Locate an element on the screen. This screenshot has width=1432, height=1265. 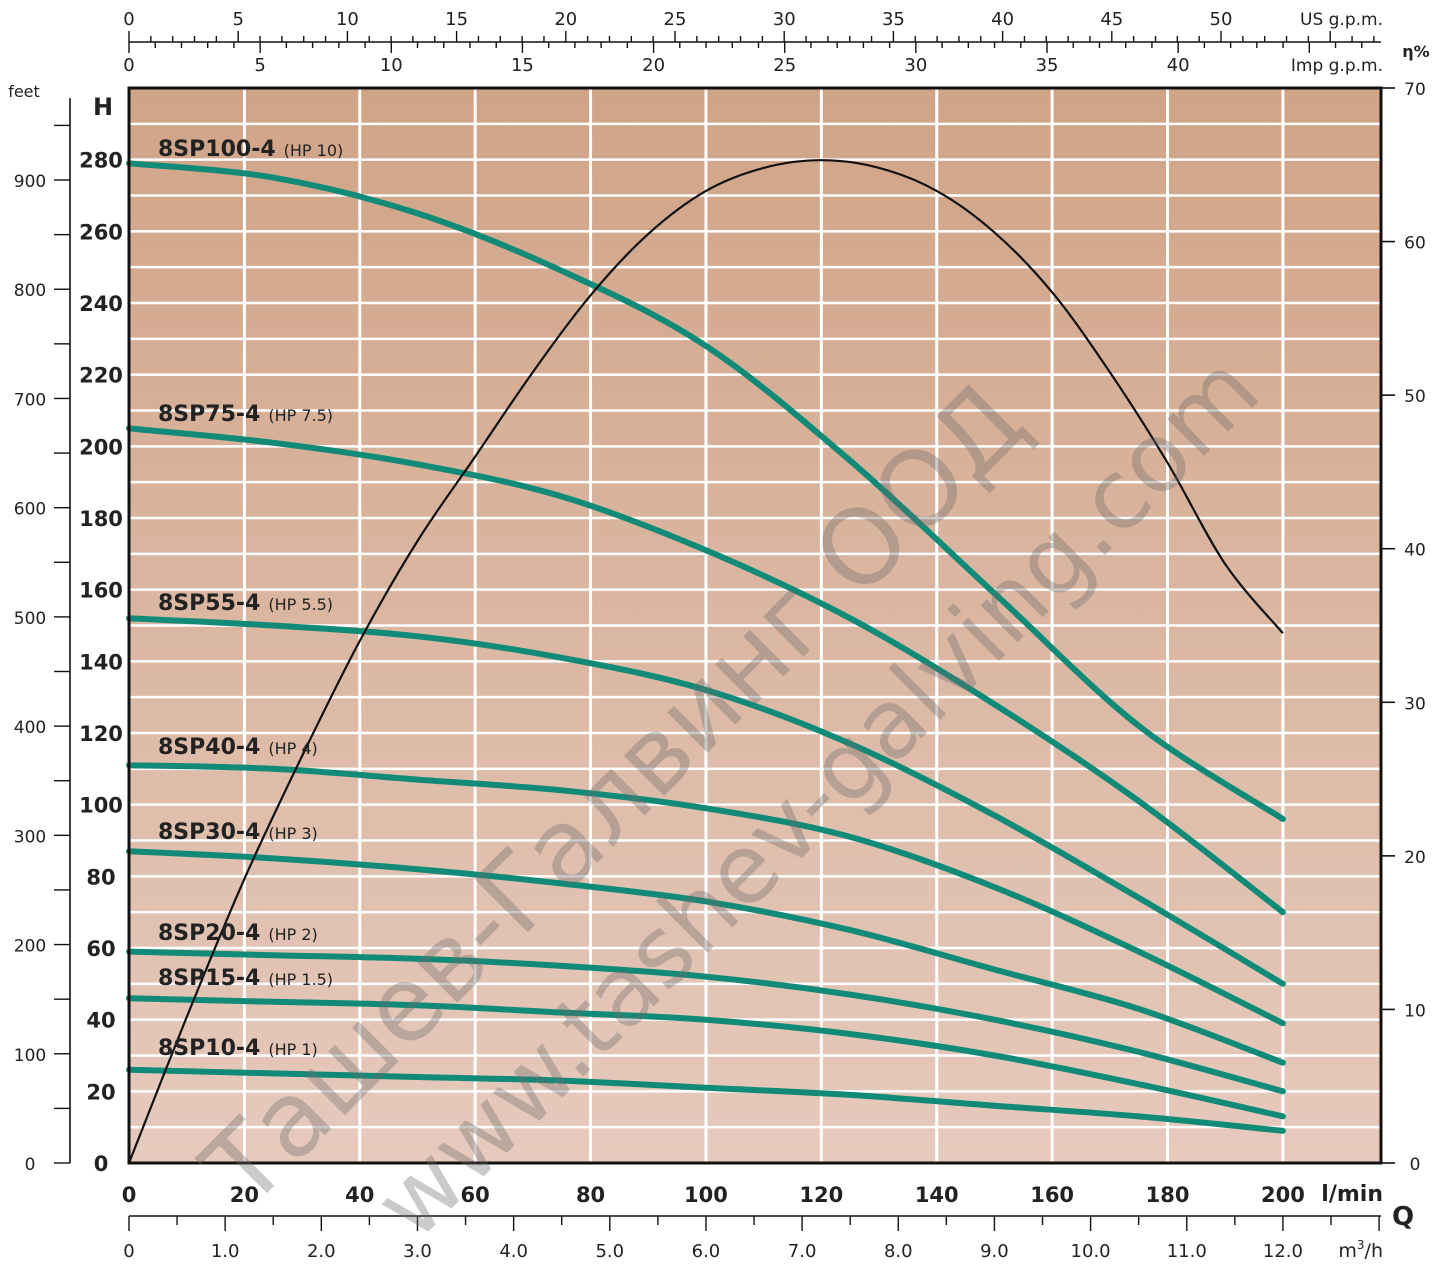
eta-tick-label: 40 is located at coordinates (1415, 551).